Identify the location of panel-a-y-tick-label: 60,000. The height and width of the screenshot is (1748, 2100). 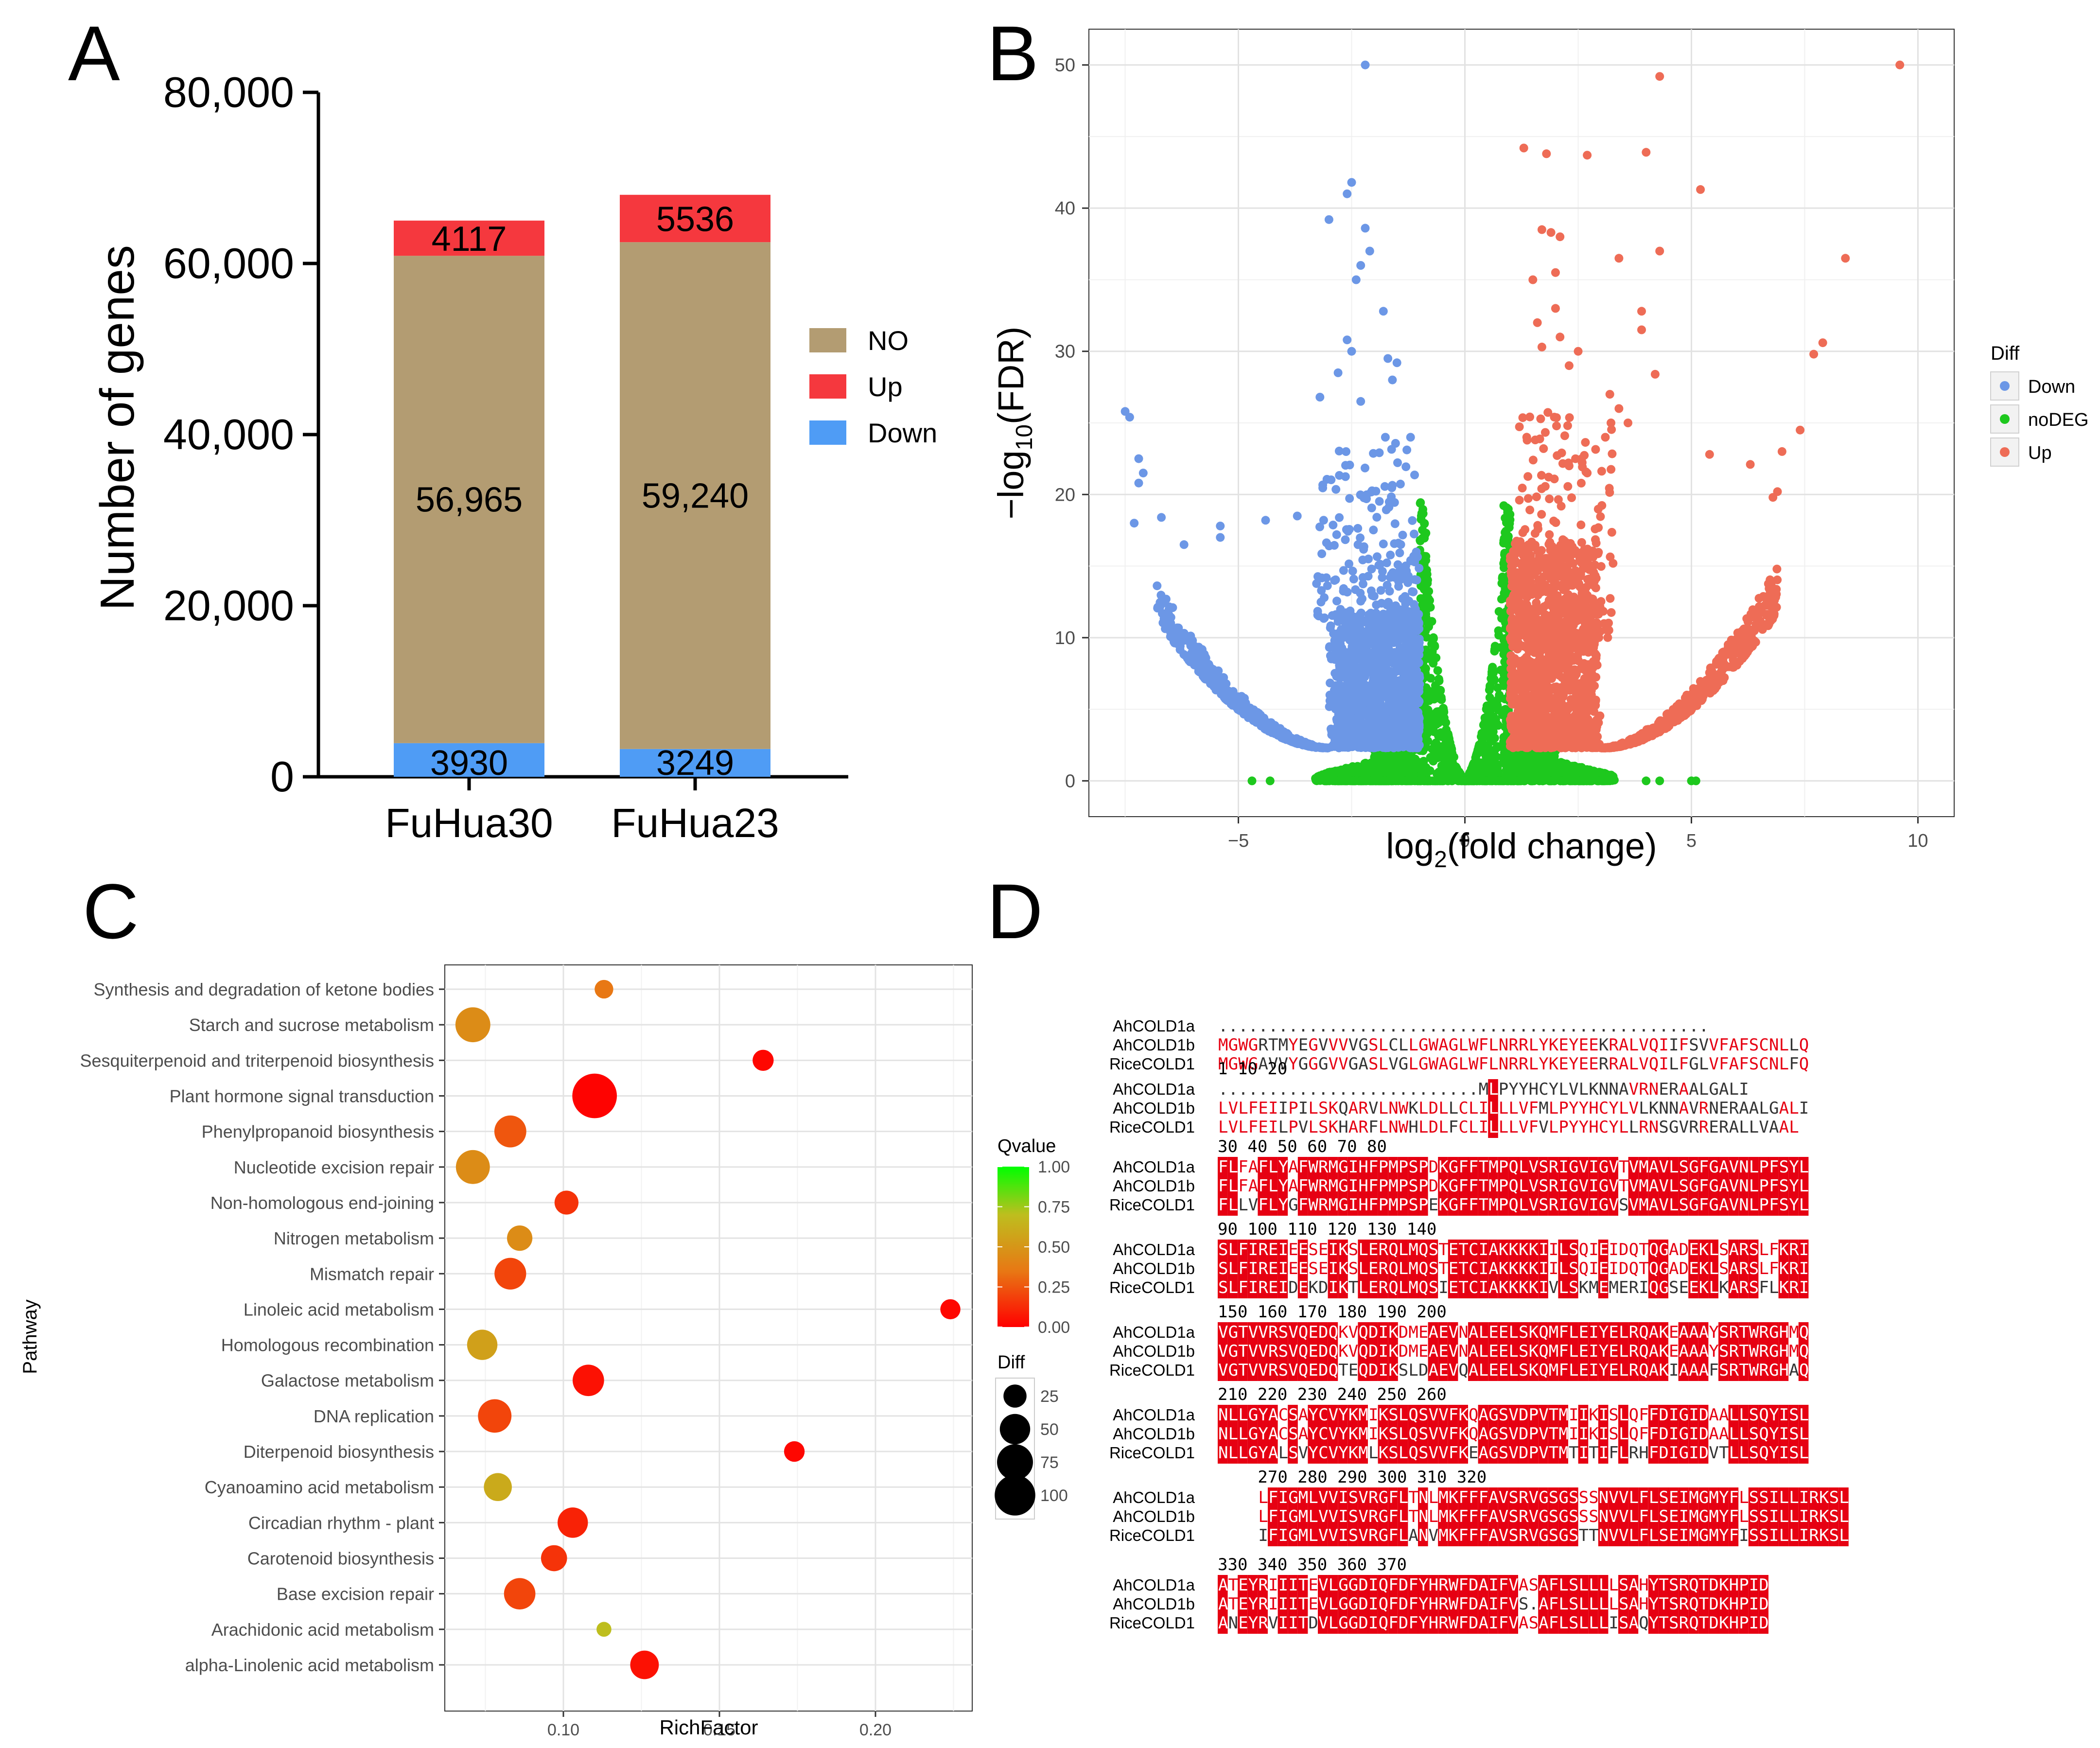
(228, 263).